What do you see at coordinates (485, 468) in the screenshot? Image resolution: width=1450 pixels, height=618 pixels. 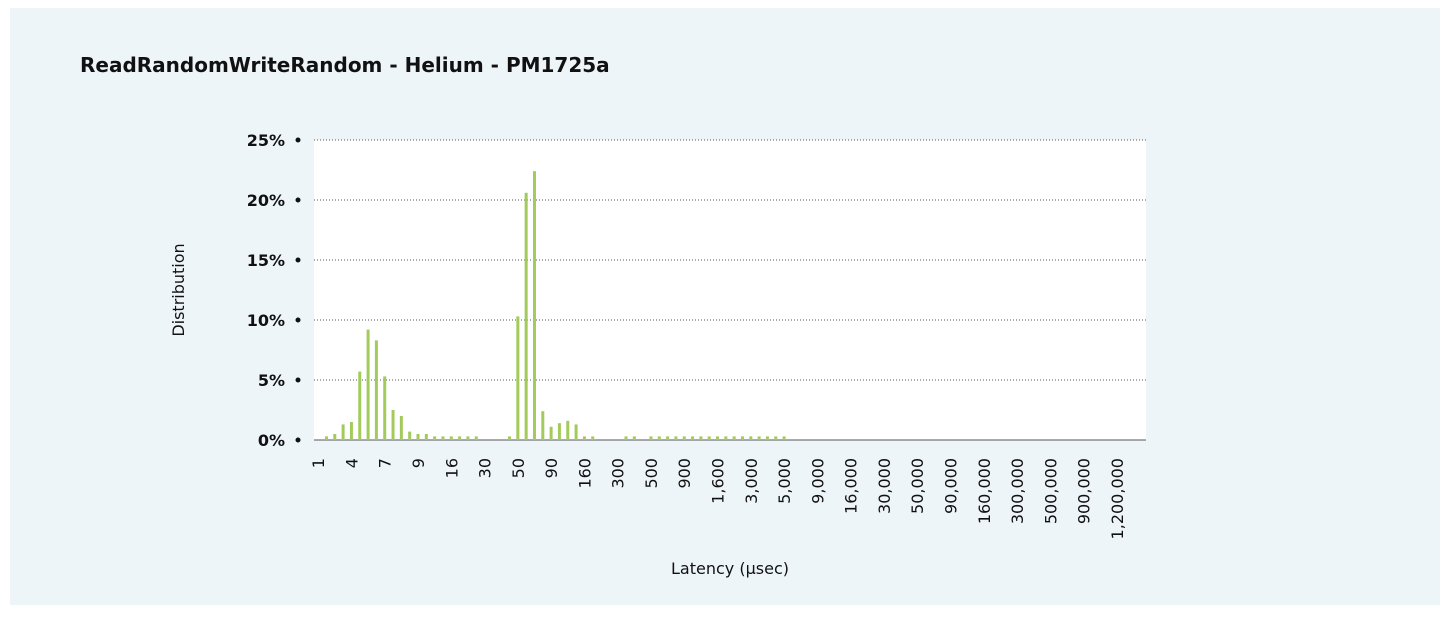 I see `x-tick-label: 30` at bounding box center [485, 468].